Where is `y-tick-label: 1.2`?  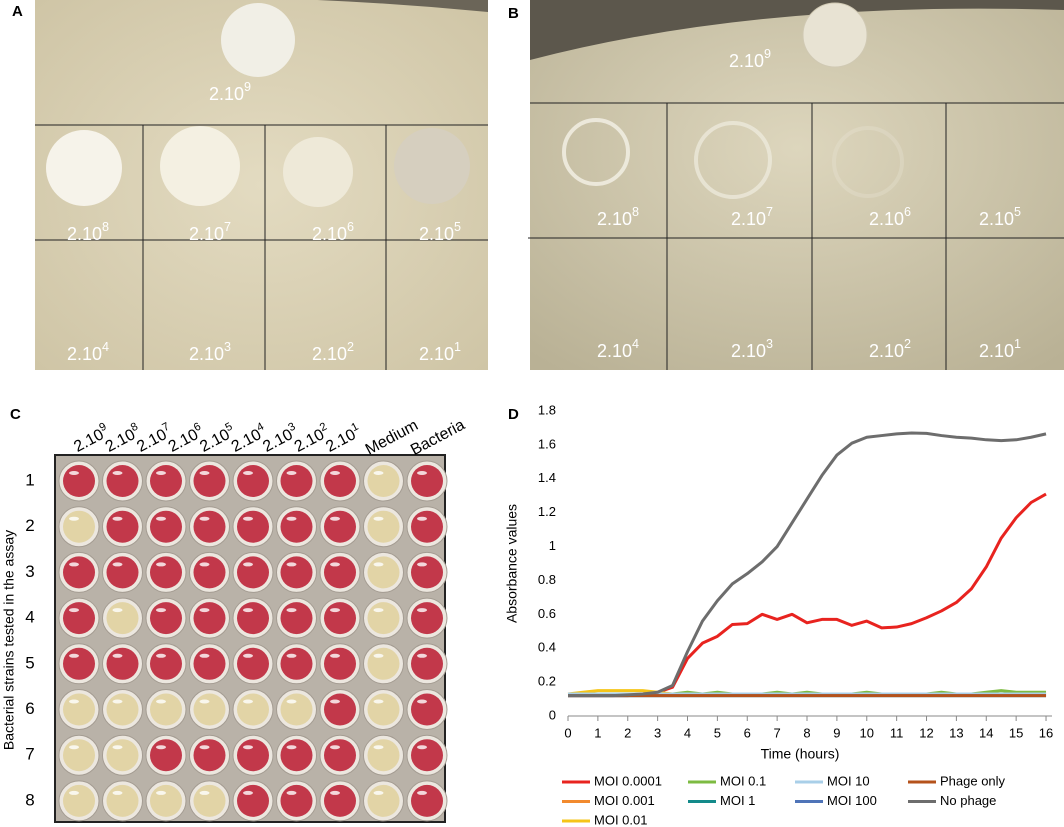 y-tick-label: 1.2 is located at coordinates (547, 511).